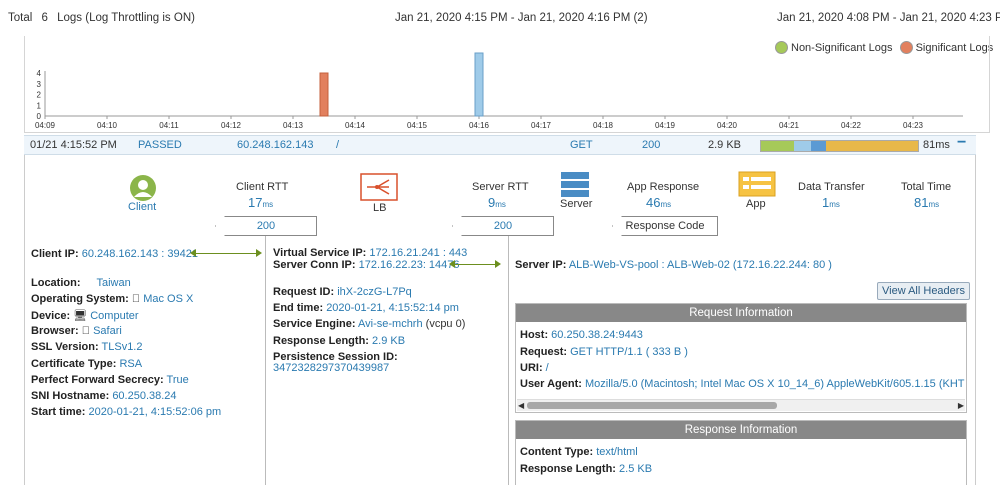 This screenshot has height=485, width=1000. I want to click on request-row: Request: GET HTTP/1.1 ( 333 B ), so click(604, 352).